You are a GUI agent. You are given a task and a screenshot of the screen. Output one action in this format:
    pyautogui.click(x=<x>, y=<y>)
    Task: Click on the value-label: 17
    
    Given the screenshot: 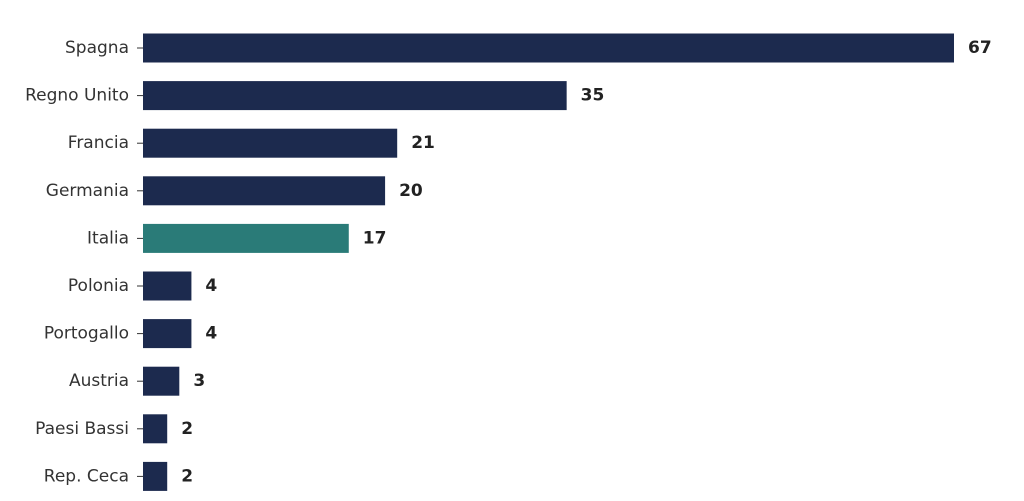 What is the action you would take?
    pyautogui.click(x=375, y=238)
    